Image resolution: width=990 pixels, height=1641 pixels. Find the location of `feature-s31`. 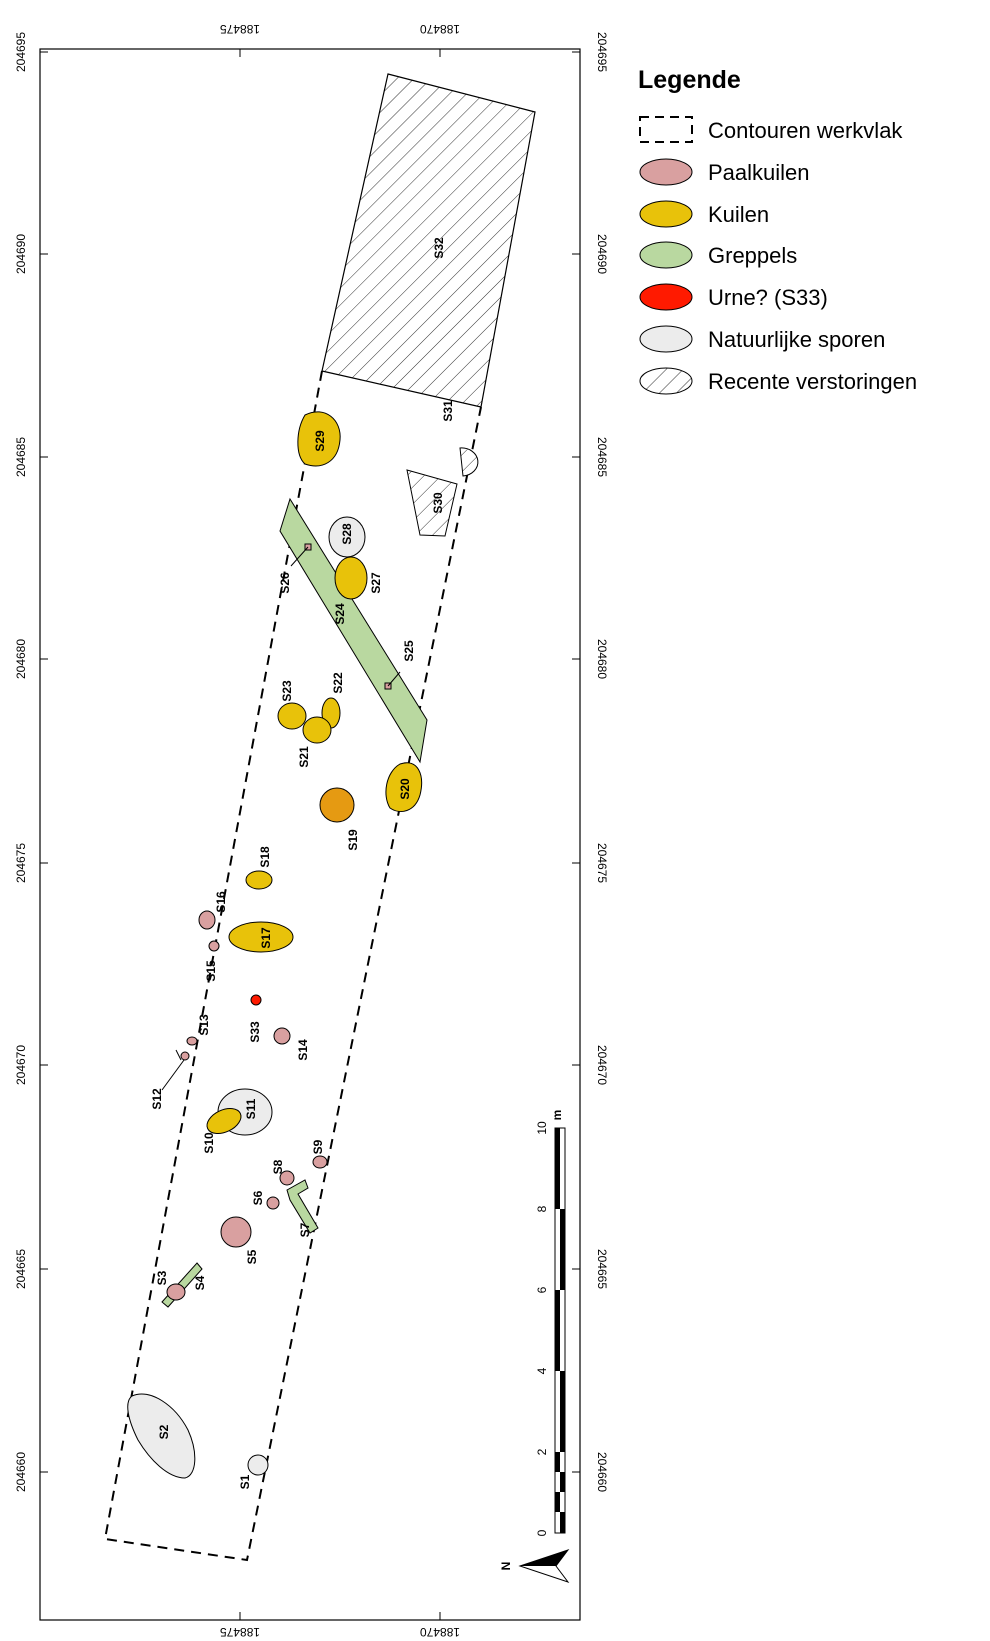

feature-s31 is located at coordinates (469, 462).